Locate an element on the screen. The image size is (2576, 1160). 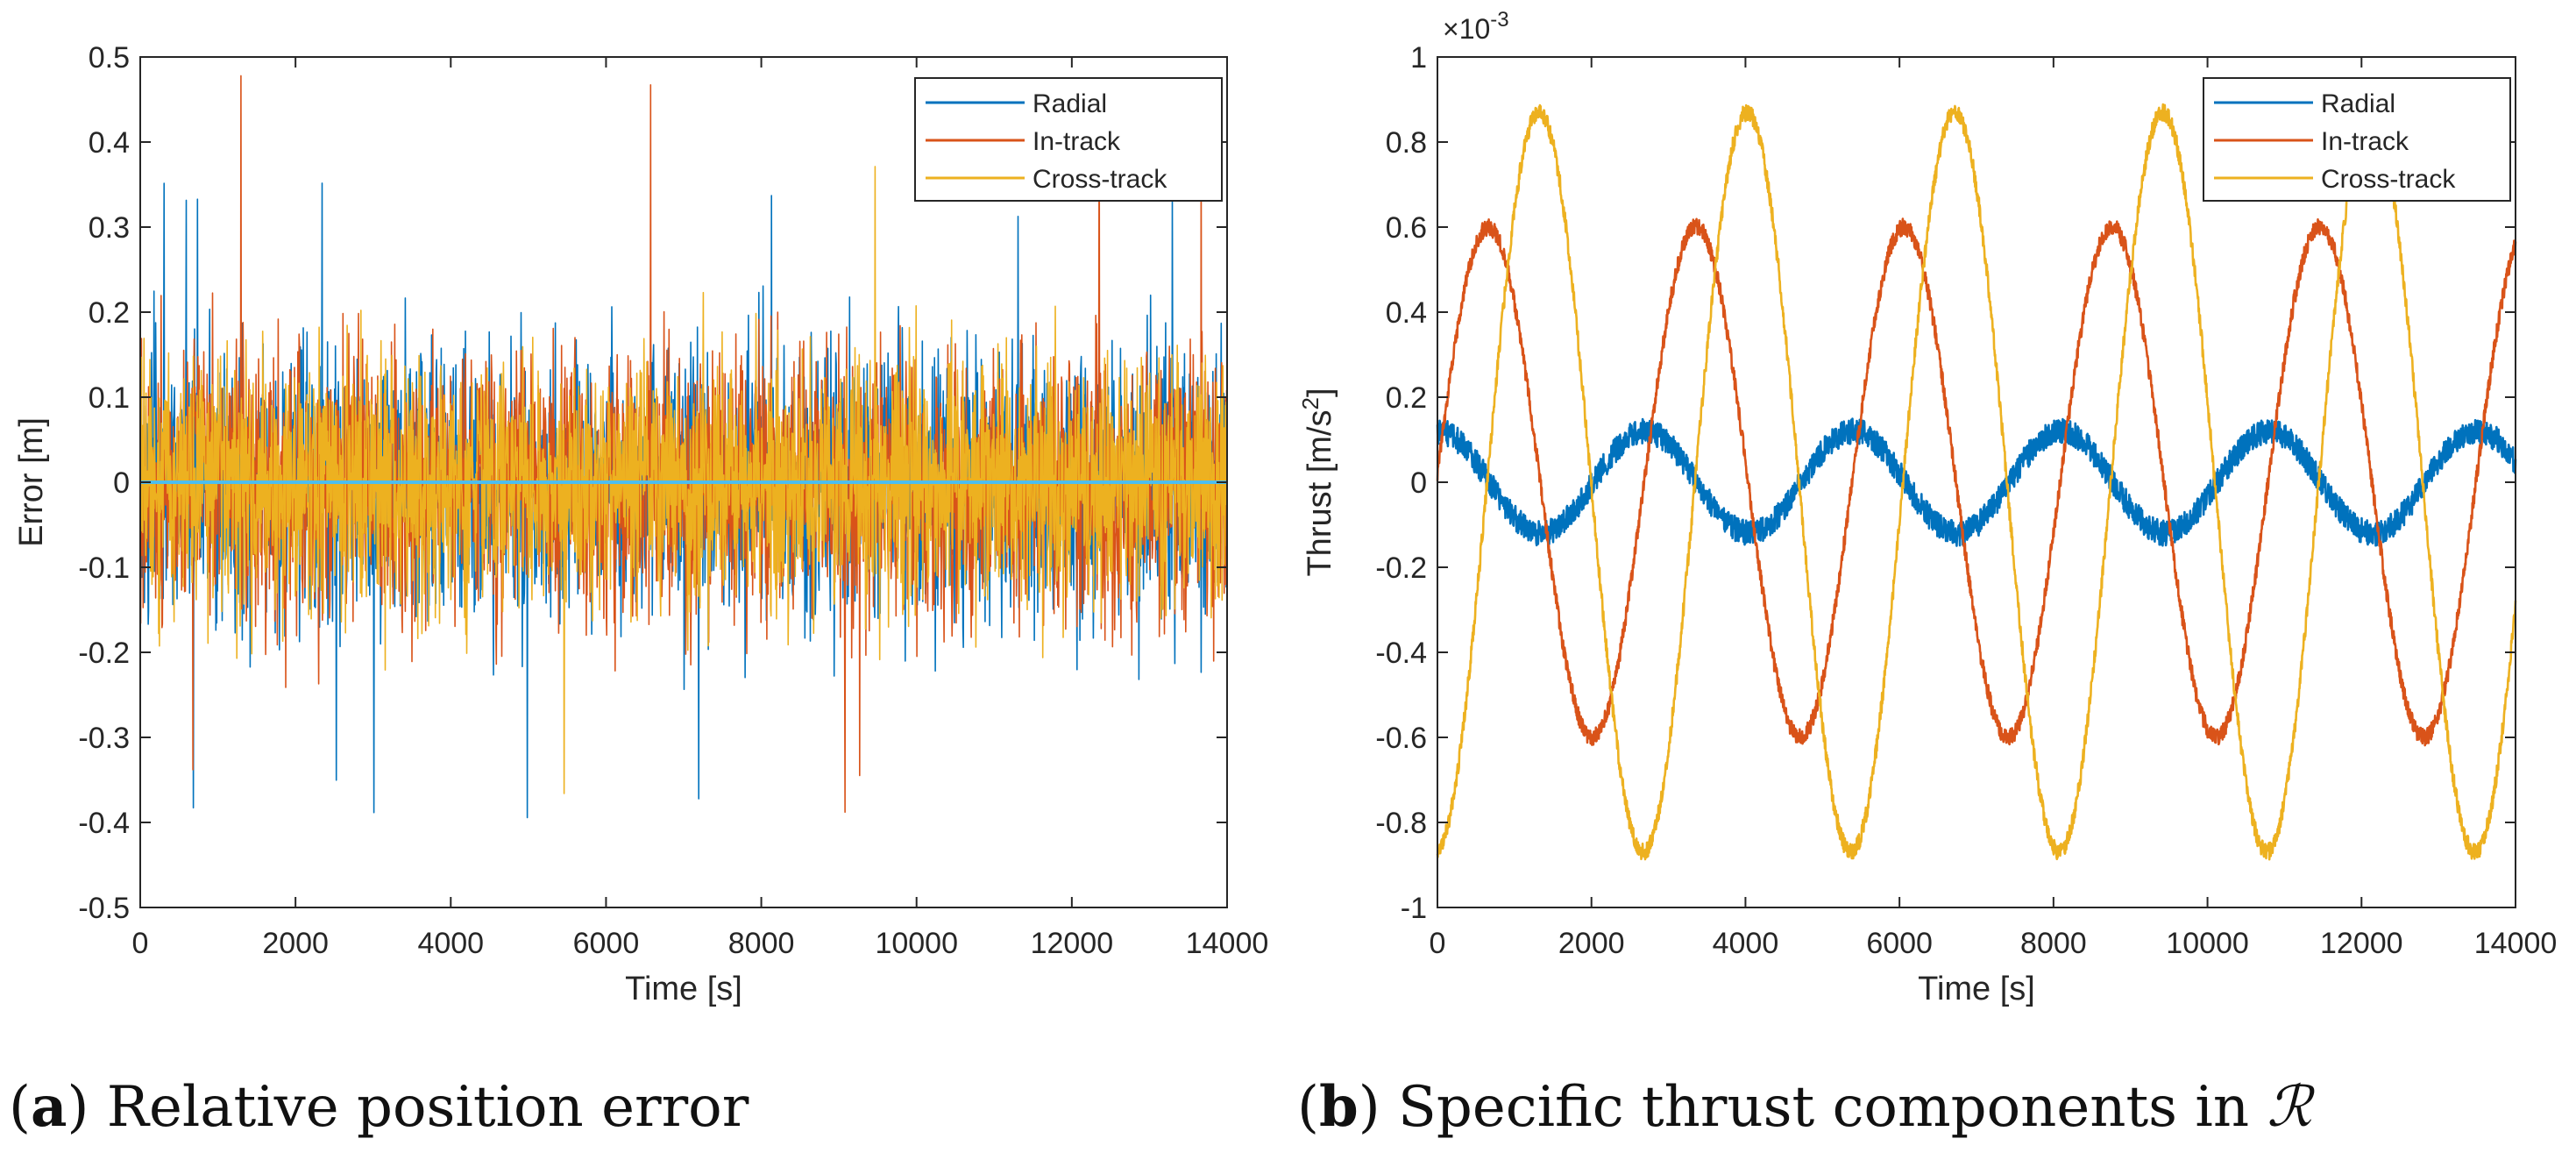
error-y-axis-label: Error [m] is located at coordinates (32, 482).